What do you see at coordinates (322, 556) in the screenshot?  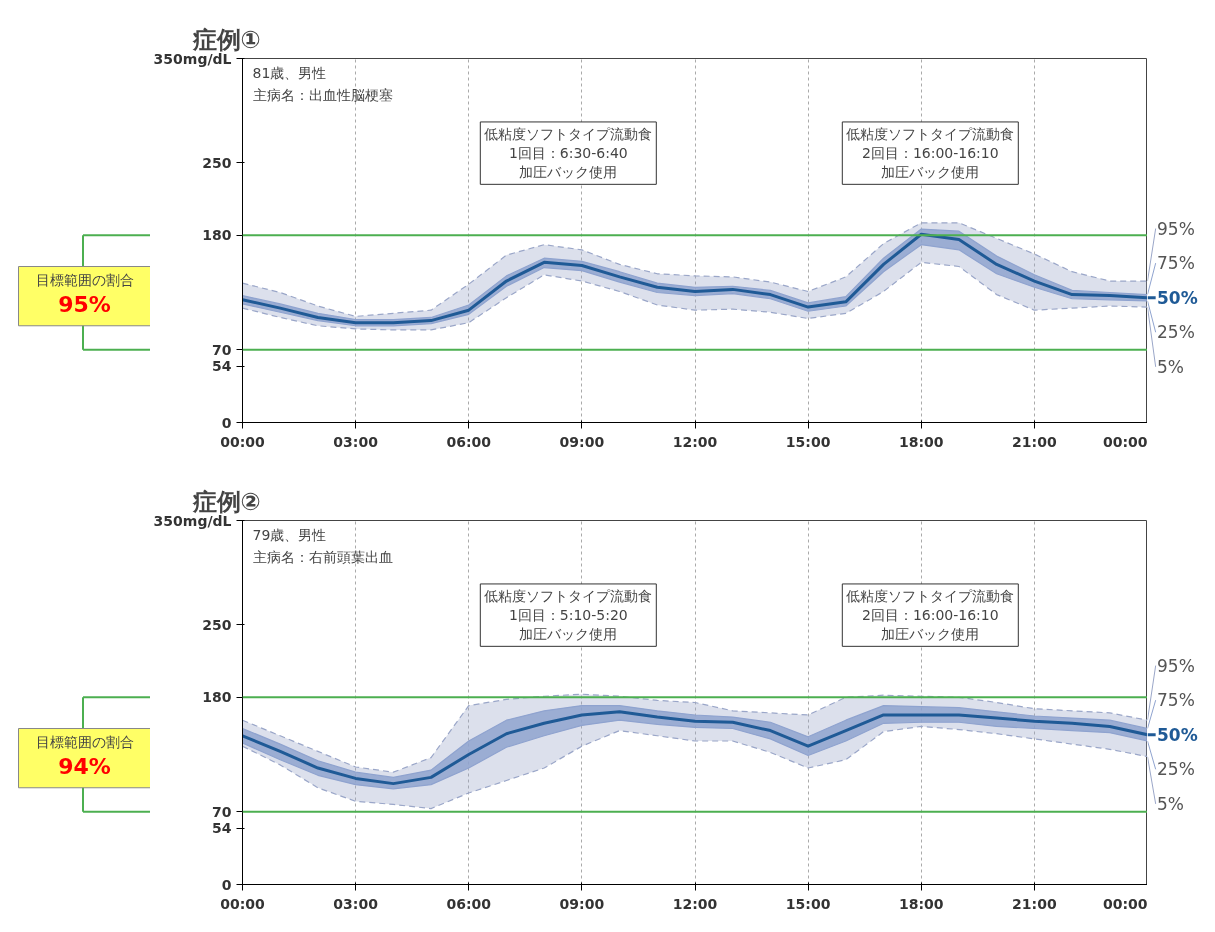 I see `annotation: 主病名：右前頭葉出血` at bounding box center [322, 556].